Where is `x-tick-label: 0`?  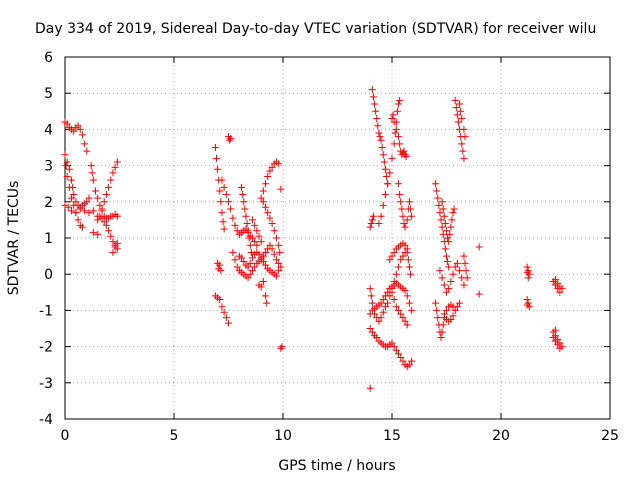
x-tick-label: 0 is located at coordinates (65, 436).